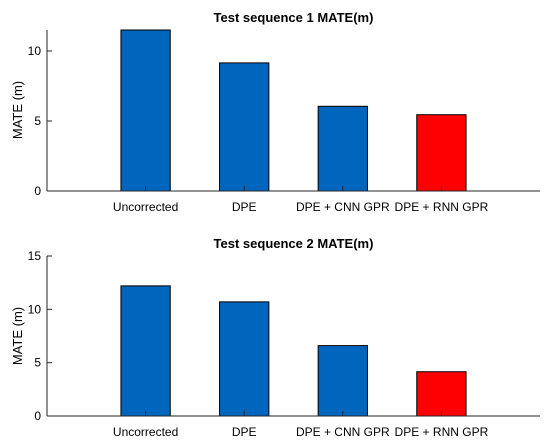 This screenshot has width=550, height=447. I want to click on y-tick-label: 15, so click(35, 256).